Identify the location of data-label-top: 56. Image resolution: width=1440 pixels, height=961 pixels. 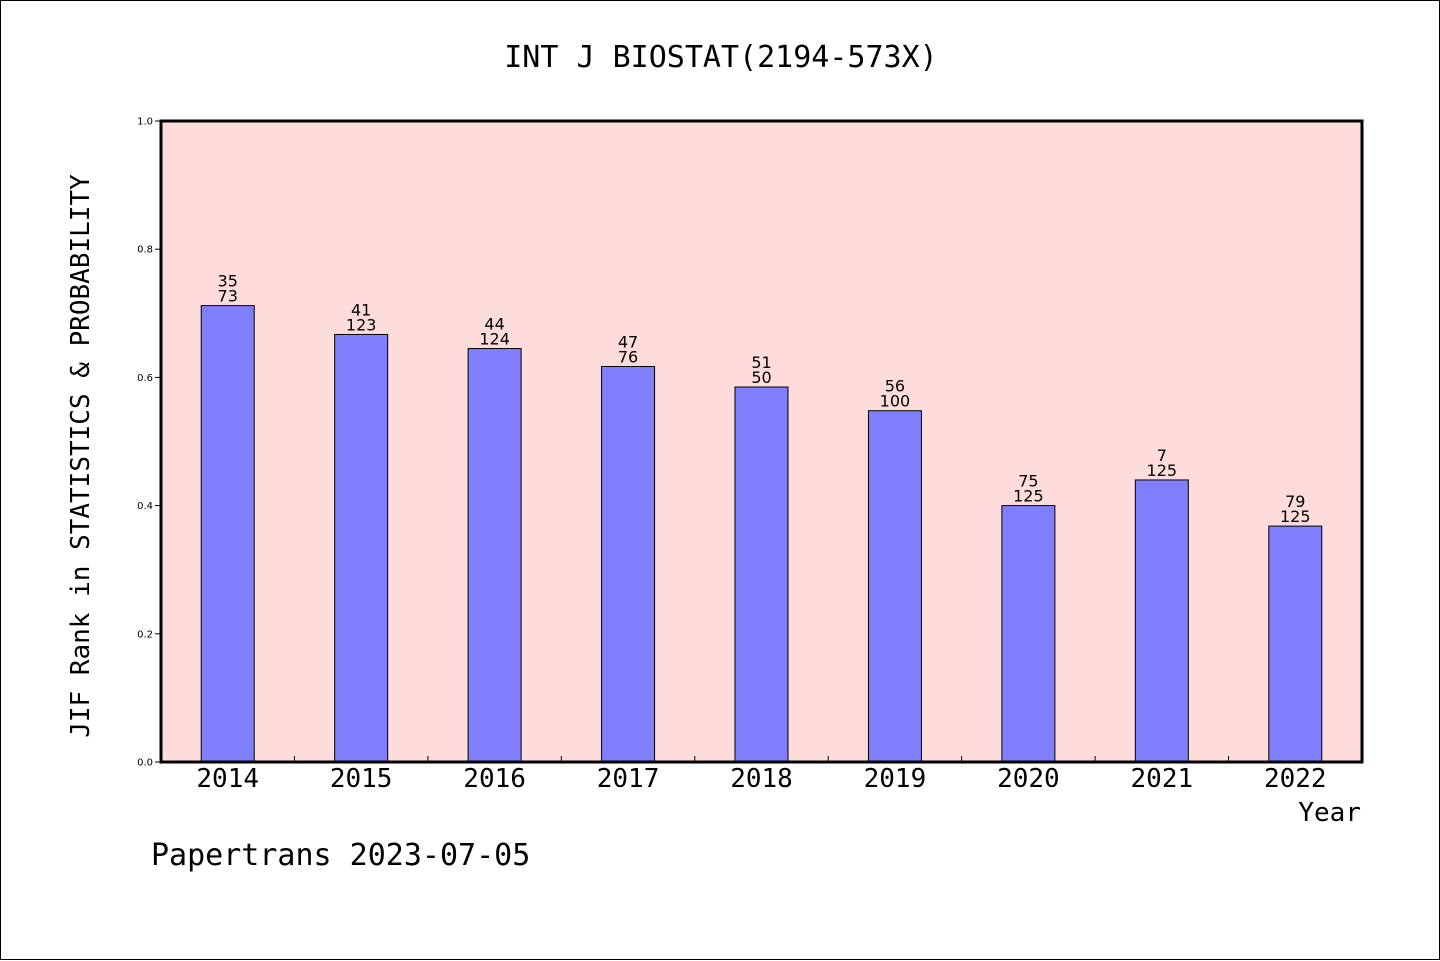
(895, 386).